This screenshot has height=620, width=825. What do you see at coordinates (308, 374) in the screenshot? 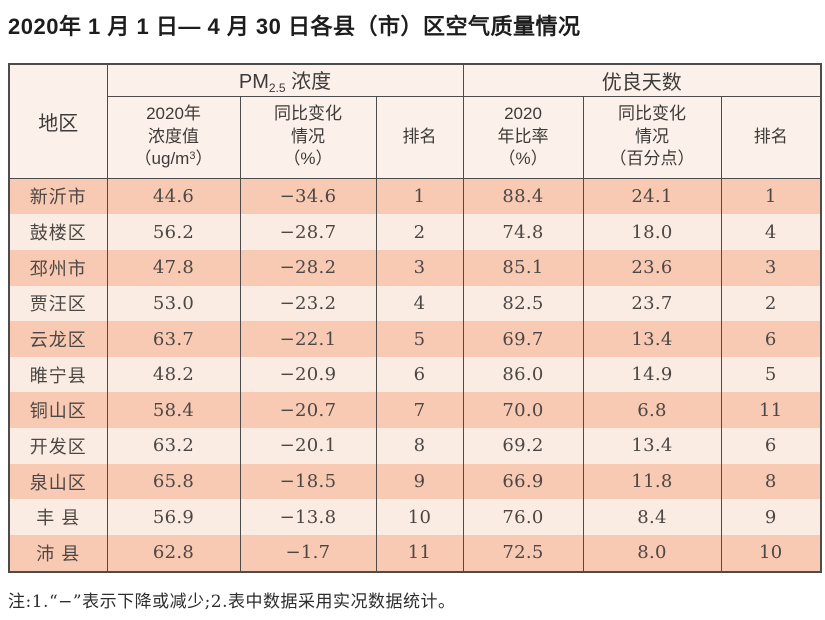
I see `pm25-change-cell: −20.9` at bounding box center [308, 374].